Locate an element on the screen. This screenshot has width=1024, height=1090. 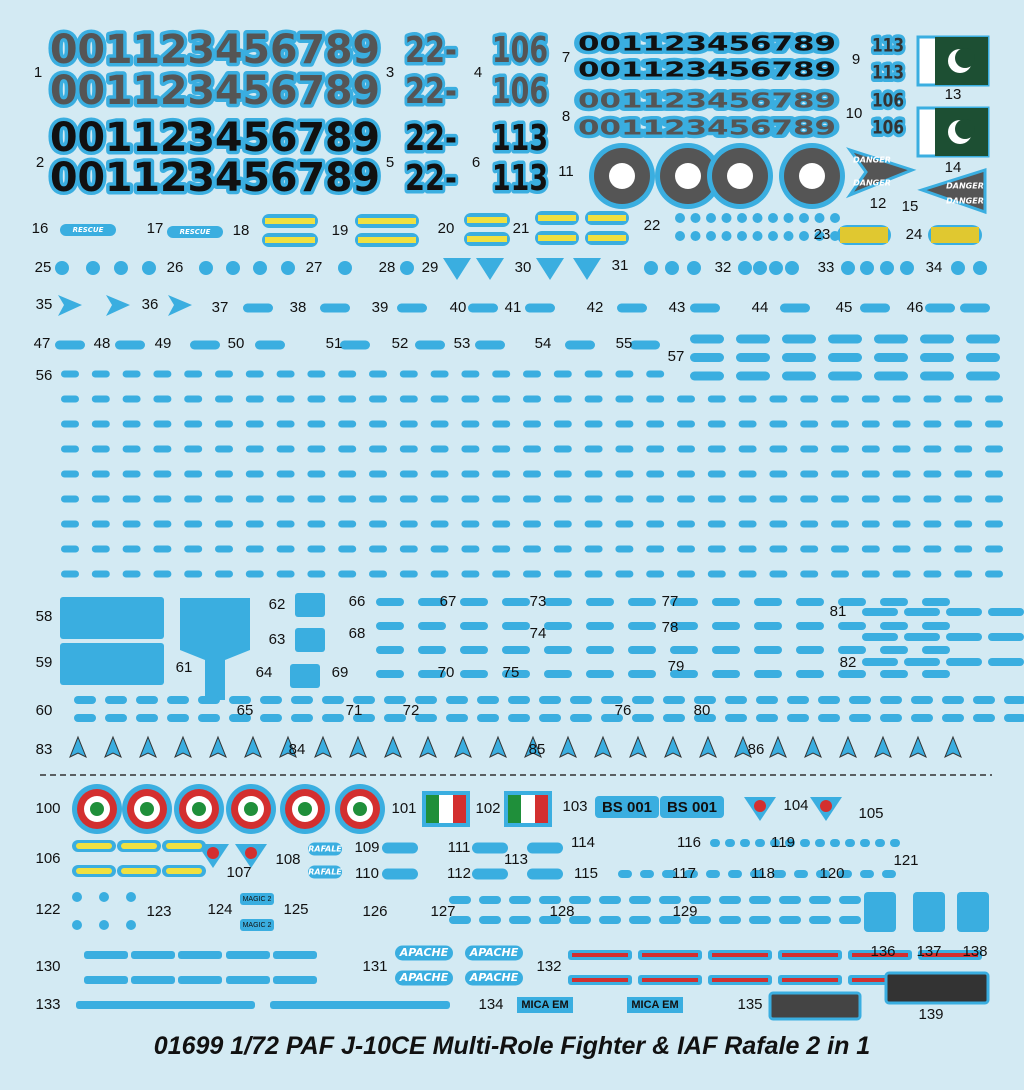
mica-bg is located at coordinates (655, 1005).